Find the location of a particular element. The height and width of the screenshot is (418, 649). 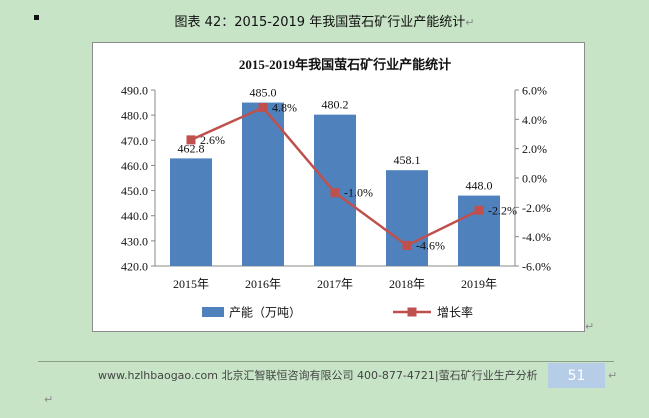

legend-swatch-bar is located at coordinates (213, 312).